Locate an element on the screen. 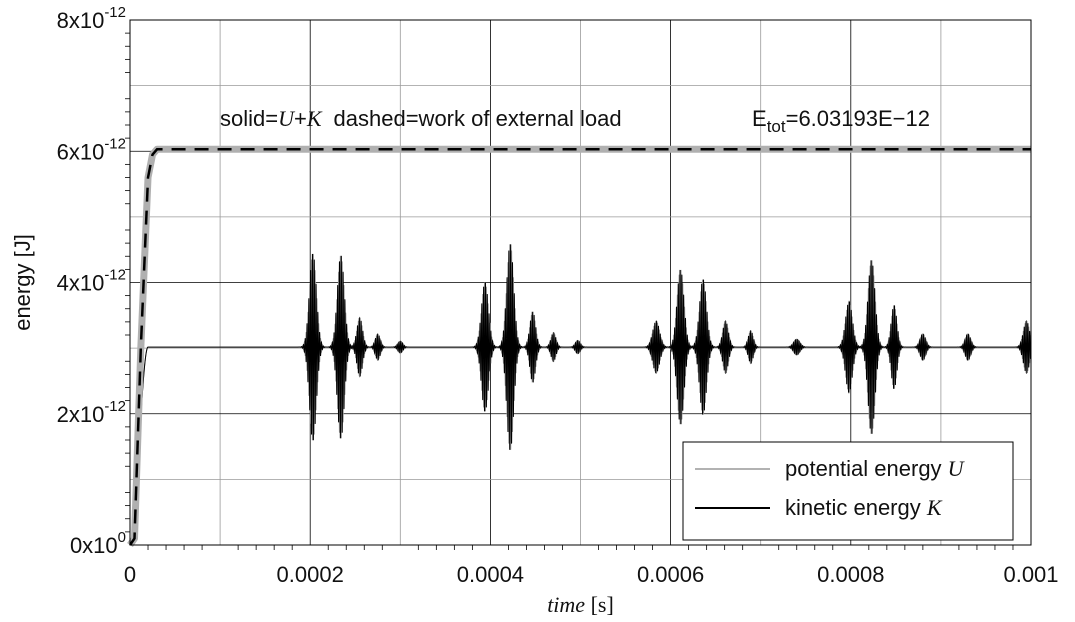  annotation-etot: Etot=6.03193E−12 is located at coordinates (841, 121).